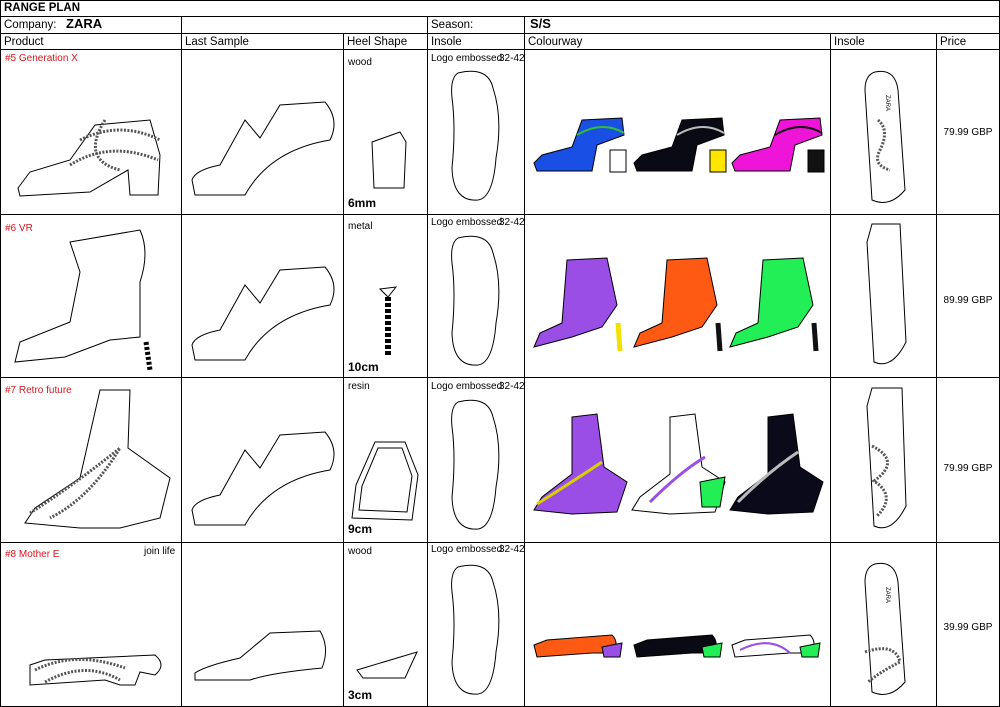 The image size is (1000, 707). Describe the element at coordinates (849, 42) in the screenshot. I see `col-header-insole-2: Insole` at that location.